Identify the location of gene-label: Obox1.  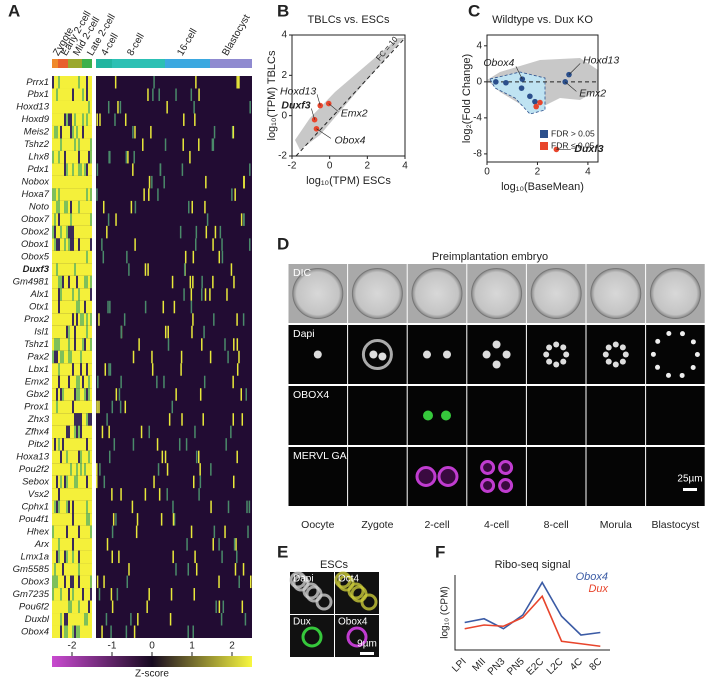
(35, 244).